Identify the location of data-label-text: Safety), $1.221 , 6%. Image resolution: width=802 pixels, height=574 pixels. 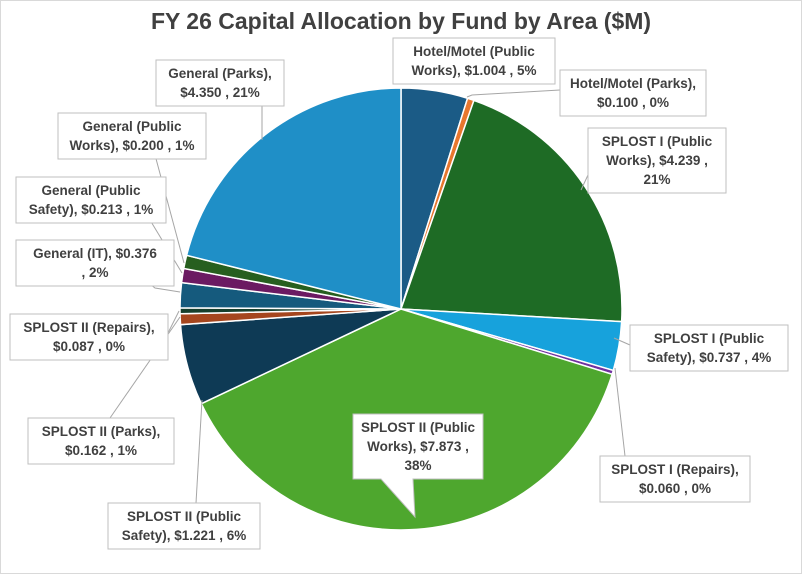
(184, 535).